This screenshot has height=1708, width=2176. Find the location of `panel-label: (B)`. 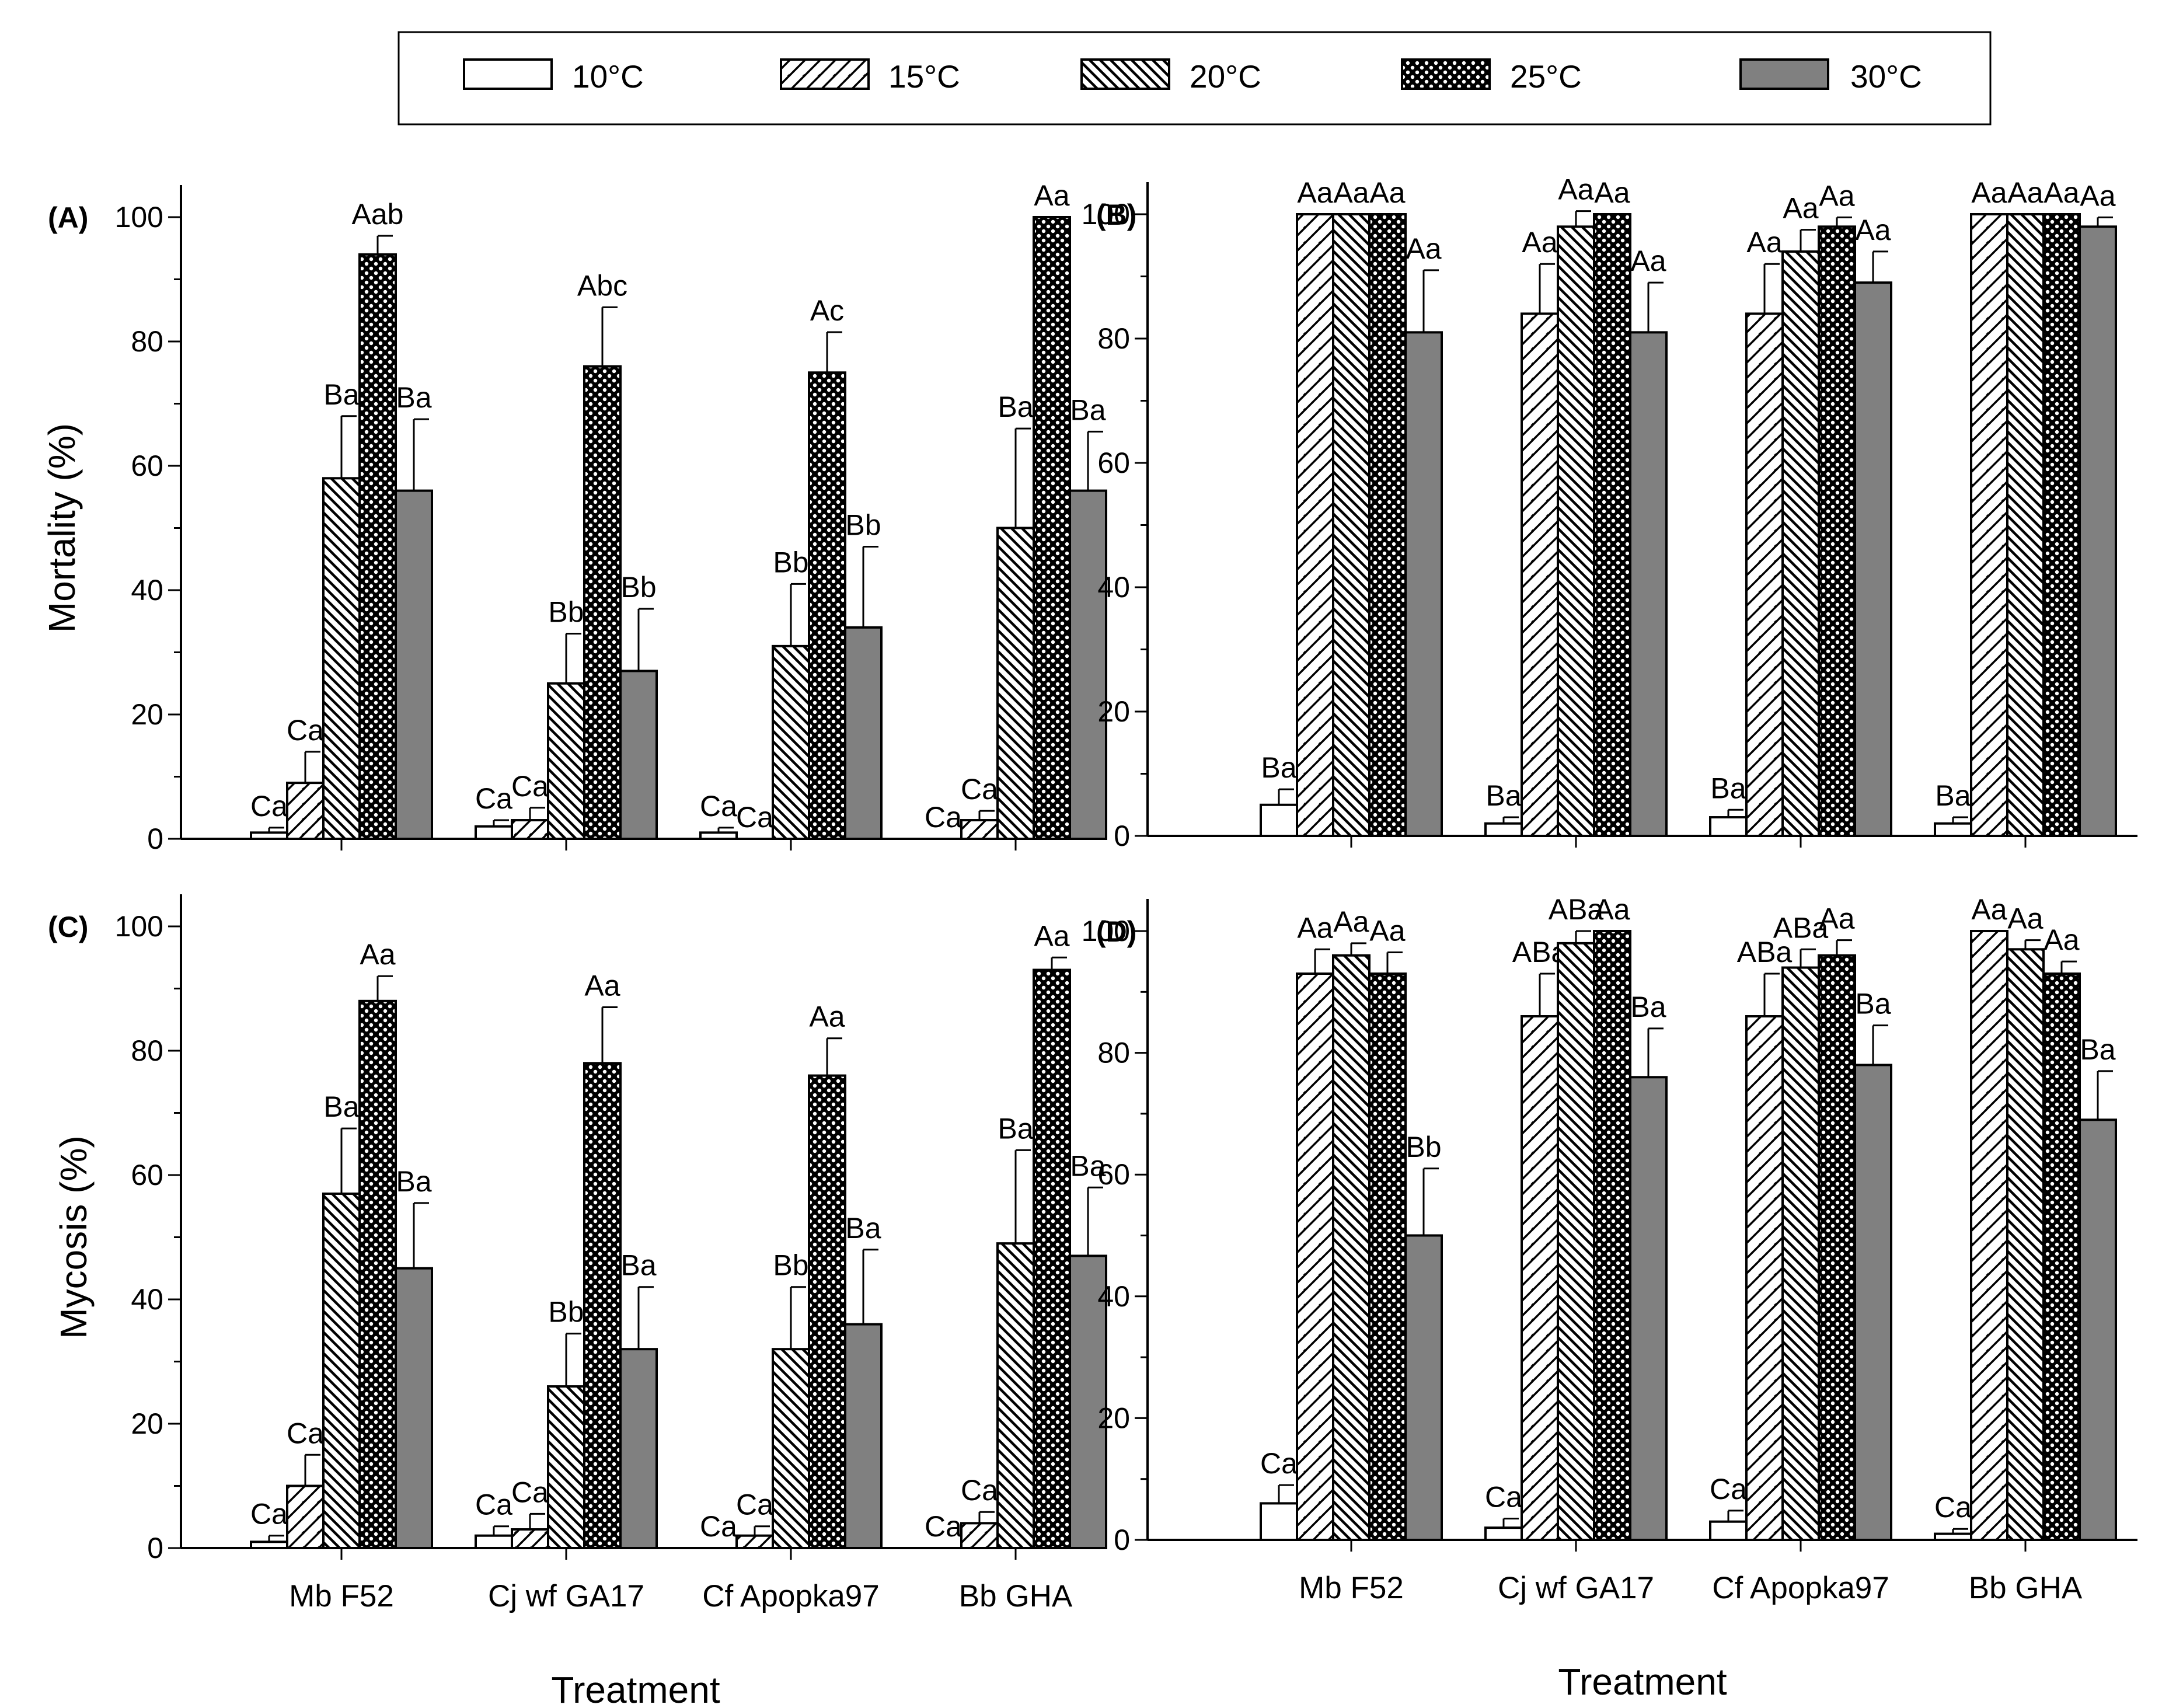

panel-label: (B) is located at coordinates (1116, 214).